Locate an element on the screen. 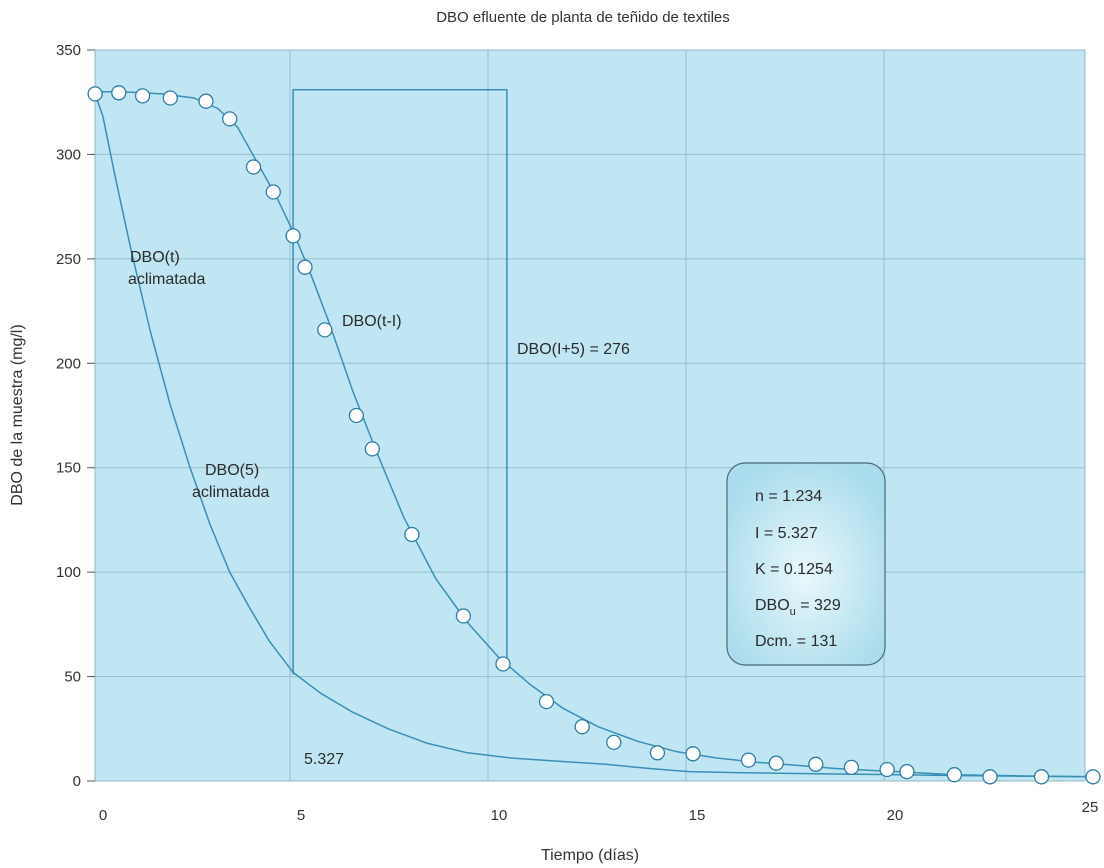 The height and width of the screenshot is (868, 1104). y-axis-title: DBO de la muestra (mg/l) is located at coordinates (17, 414).